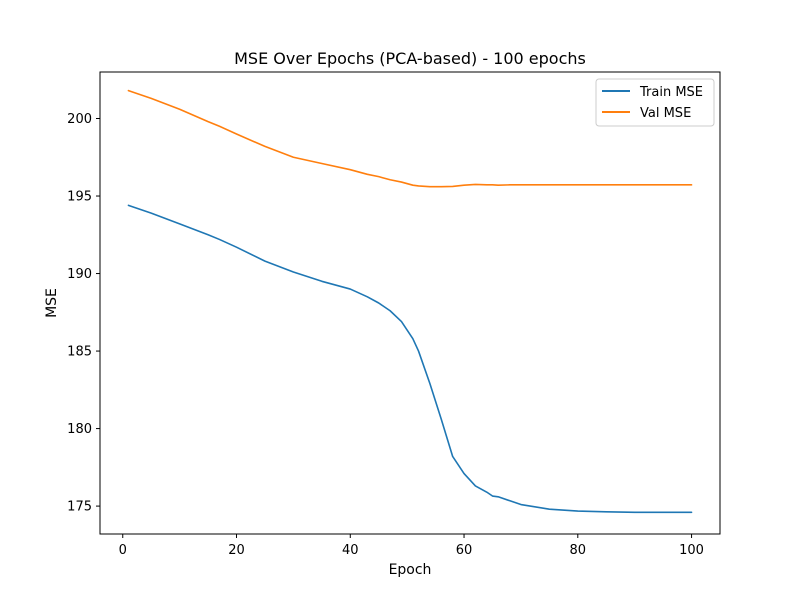 The image size is (800, 600). I want to click on legend: Train MSE Val MSE, so click(655, 102).